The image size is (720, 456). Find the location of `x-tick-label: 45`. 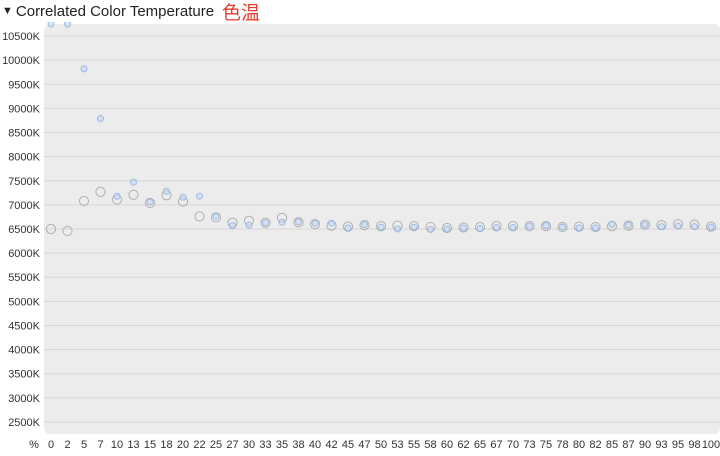

x-tick-label: 45 is located at coordinates (348, 445).